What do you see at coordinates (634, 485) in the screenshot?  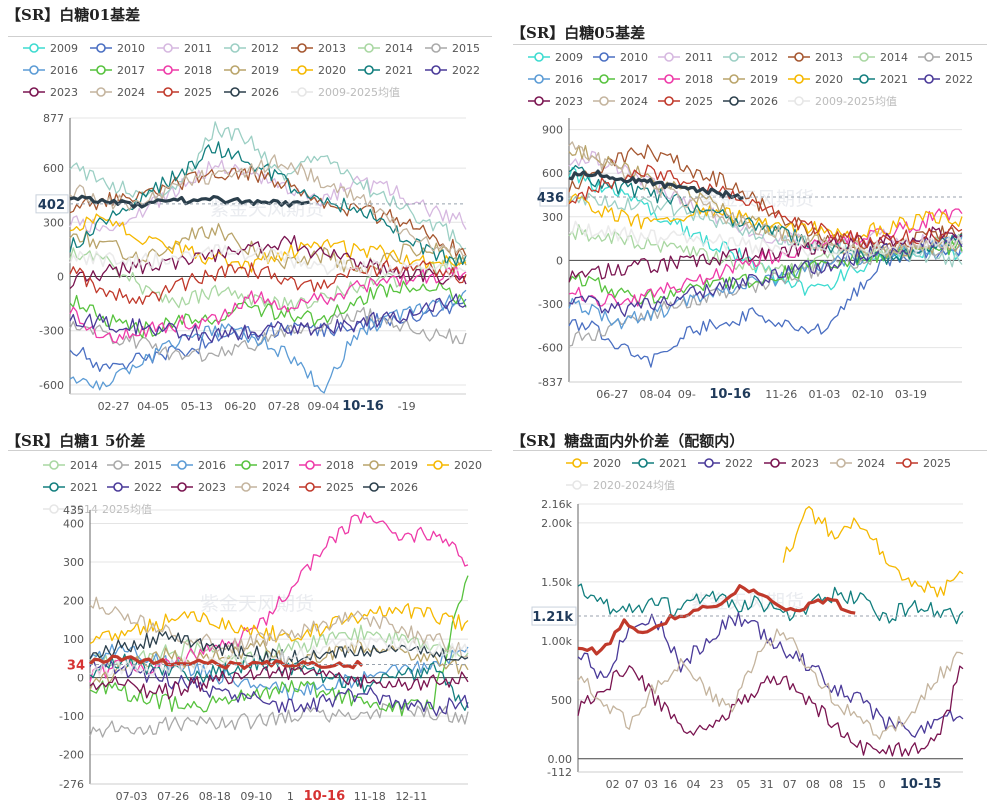 I see `legend-label: 2020-2024均值` at bounding box center [634, 485].